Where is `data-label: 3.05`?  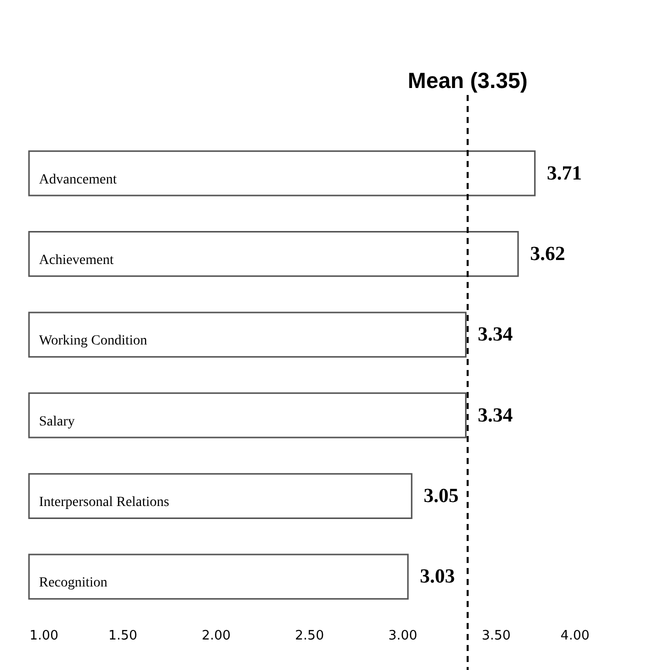 data-label: 3.05 is located at coordinates (441, 496).